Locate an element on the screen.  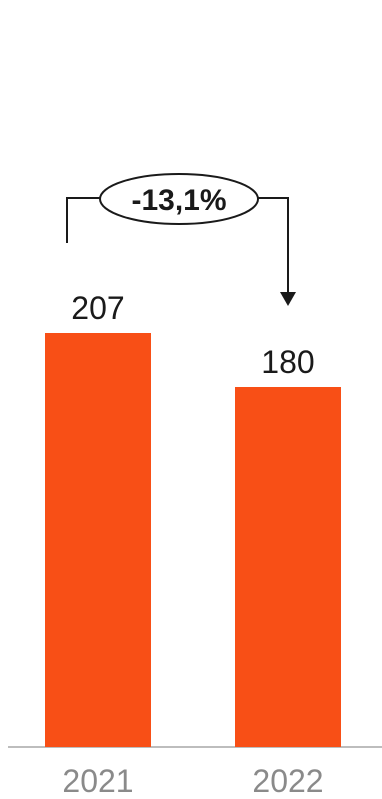
x-tick-label-2022: 2022 is located at coordinates (287, 781).